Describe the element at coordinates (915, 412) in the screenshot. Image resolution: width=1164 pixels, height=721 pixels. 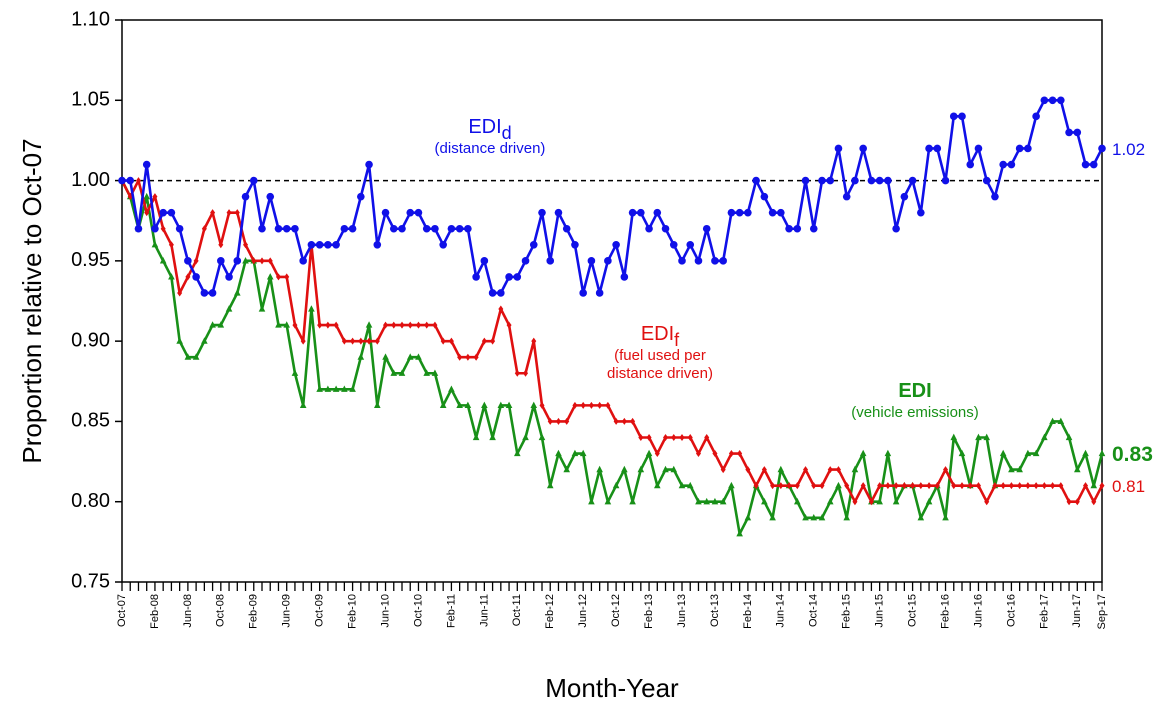
I see `series-description: (vehicle emissions)` at that location.